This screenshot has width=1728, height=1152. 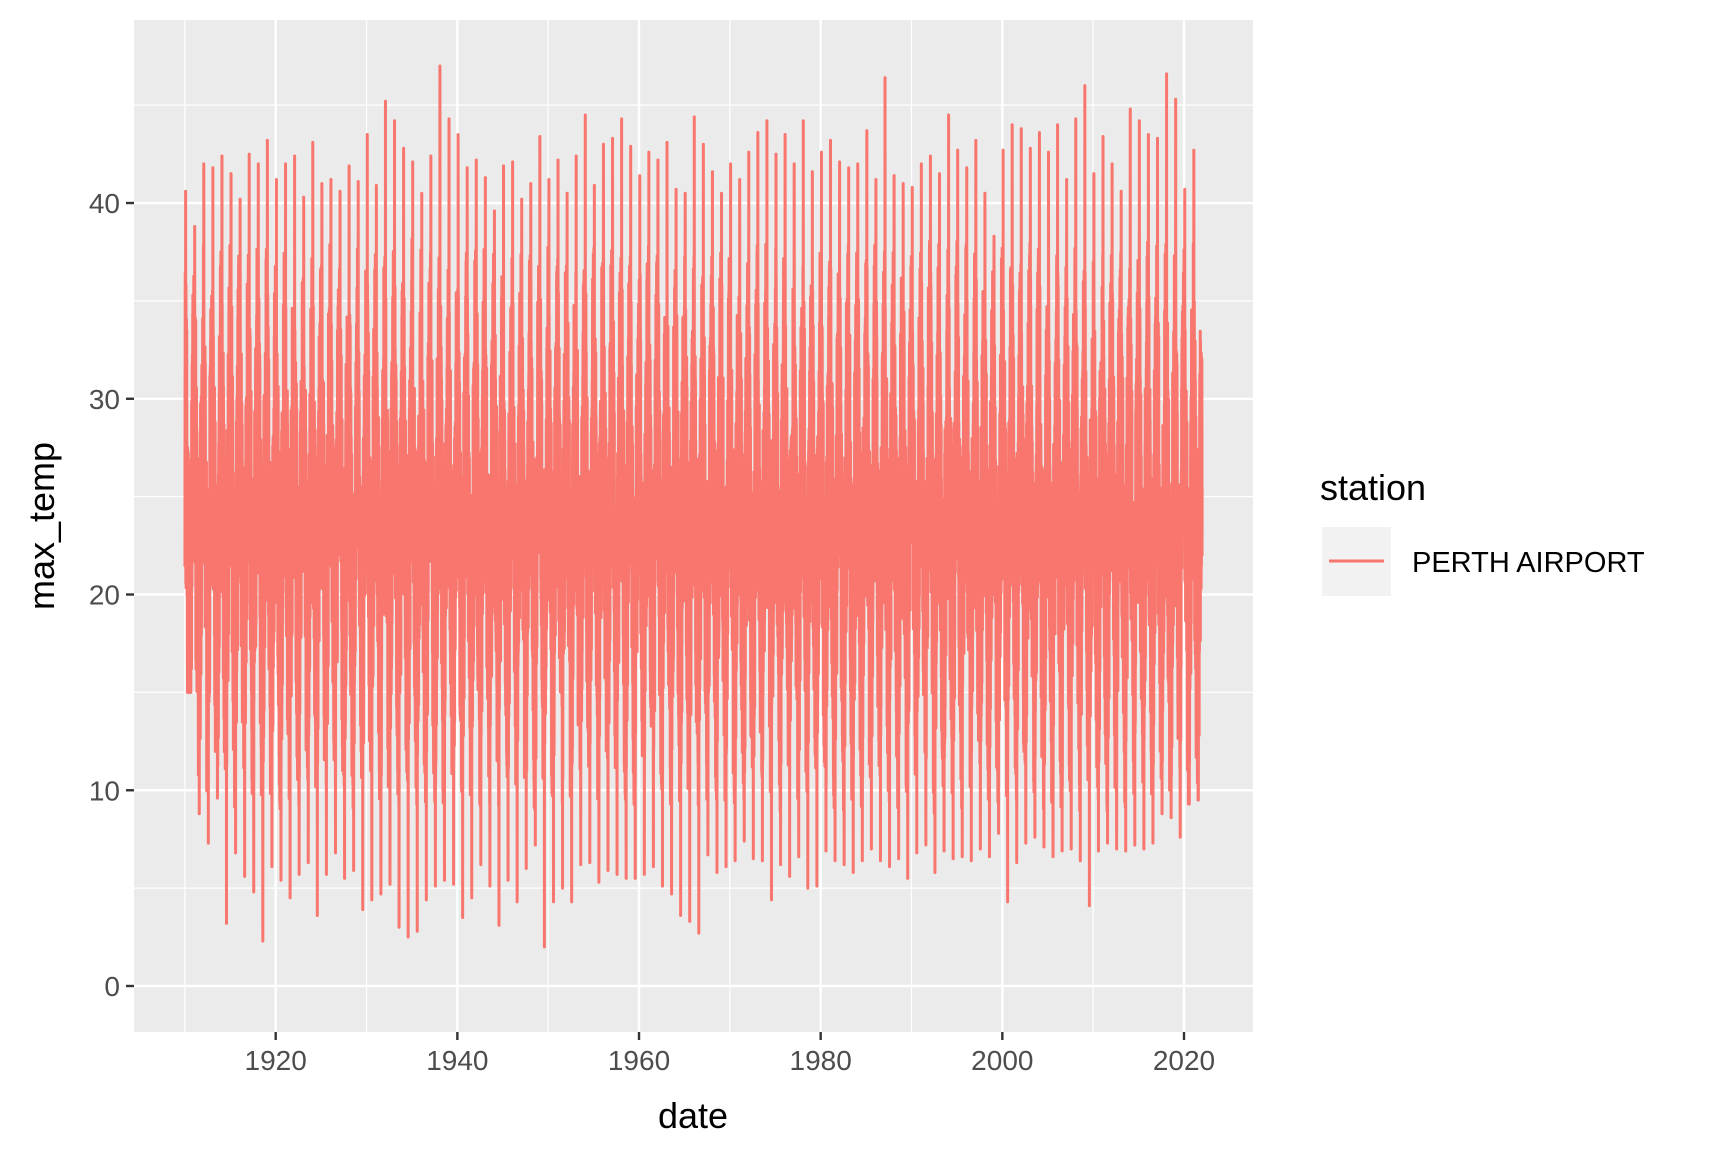 I want to click on x-tick-label: 2000, so click(x=1002, y=1060).